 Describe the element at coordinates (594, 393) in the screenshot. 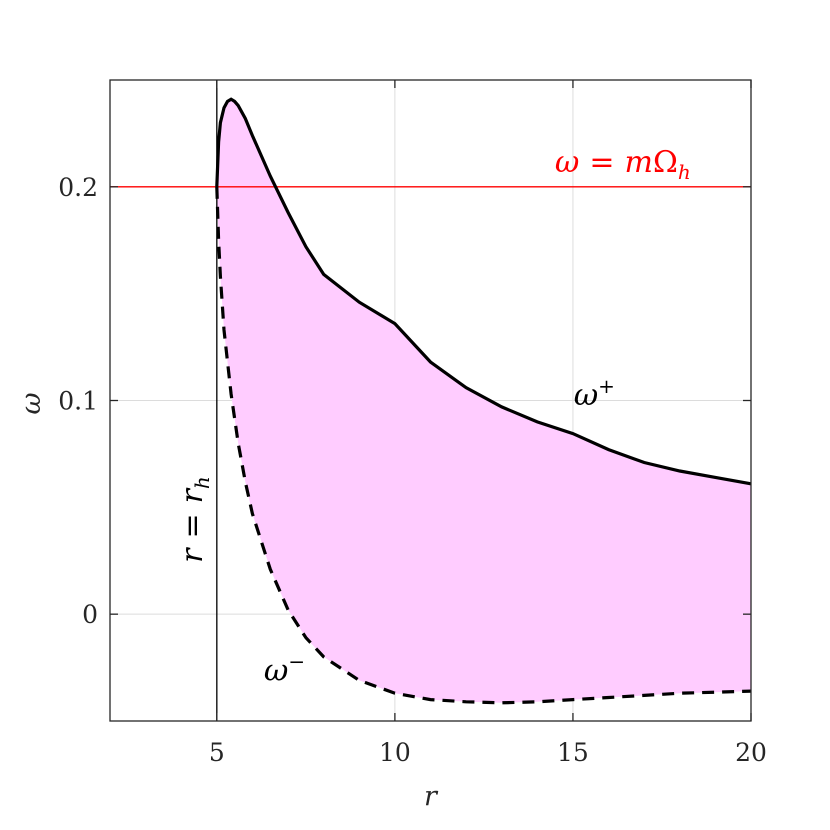

I see `omega-plus-label: ω+` at that location.